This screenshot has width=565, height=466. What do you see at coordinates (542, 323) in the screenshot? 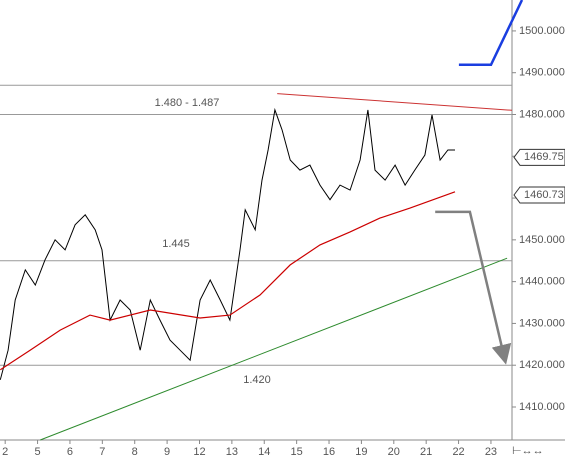
I see `y-tick-label: 1430.000` at bounding box center [542, 323].